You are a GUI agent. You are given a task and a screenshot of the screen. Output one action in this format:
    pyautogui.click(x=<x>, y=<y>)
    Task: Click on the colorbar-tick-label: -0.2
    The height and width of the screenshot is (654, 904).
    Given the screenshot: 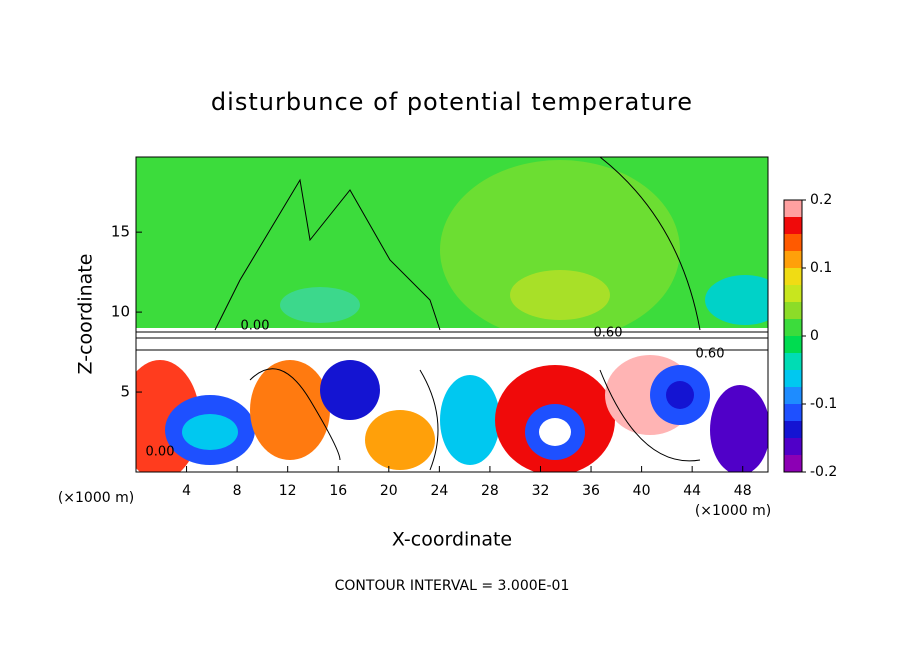 What is the action you would take?
    pyautogui.click(x=823, y=472)
    